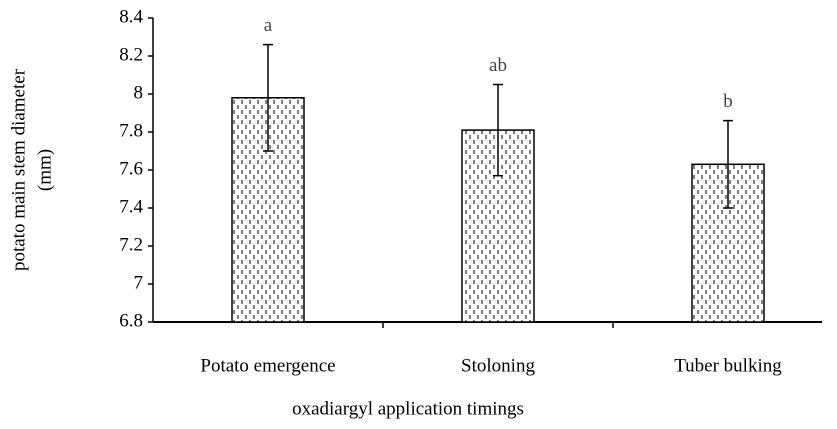 The height and width of the screenshot is (429, 837). Describe the element at coordinates (131, 320) in the screenshot. I see `y-tick-label: 6.8` at that location.